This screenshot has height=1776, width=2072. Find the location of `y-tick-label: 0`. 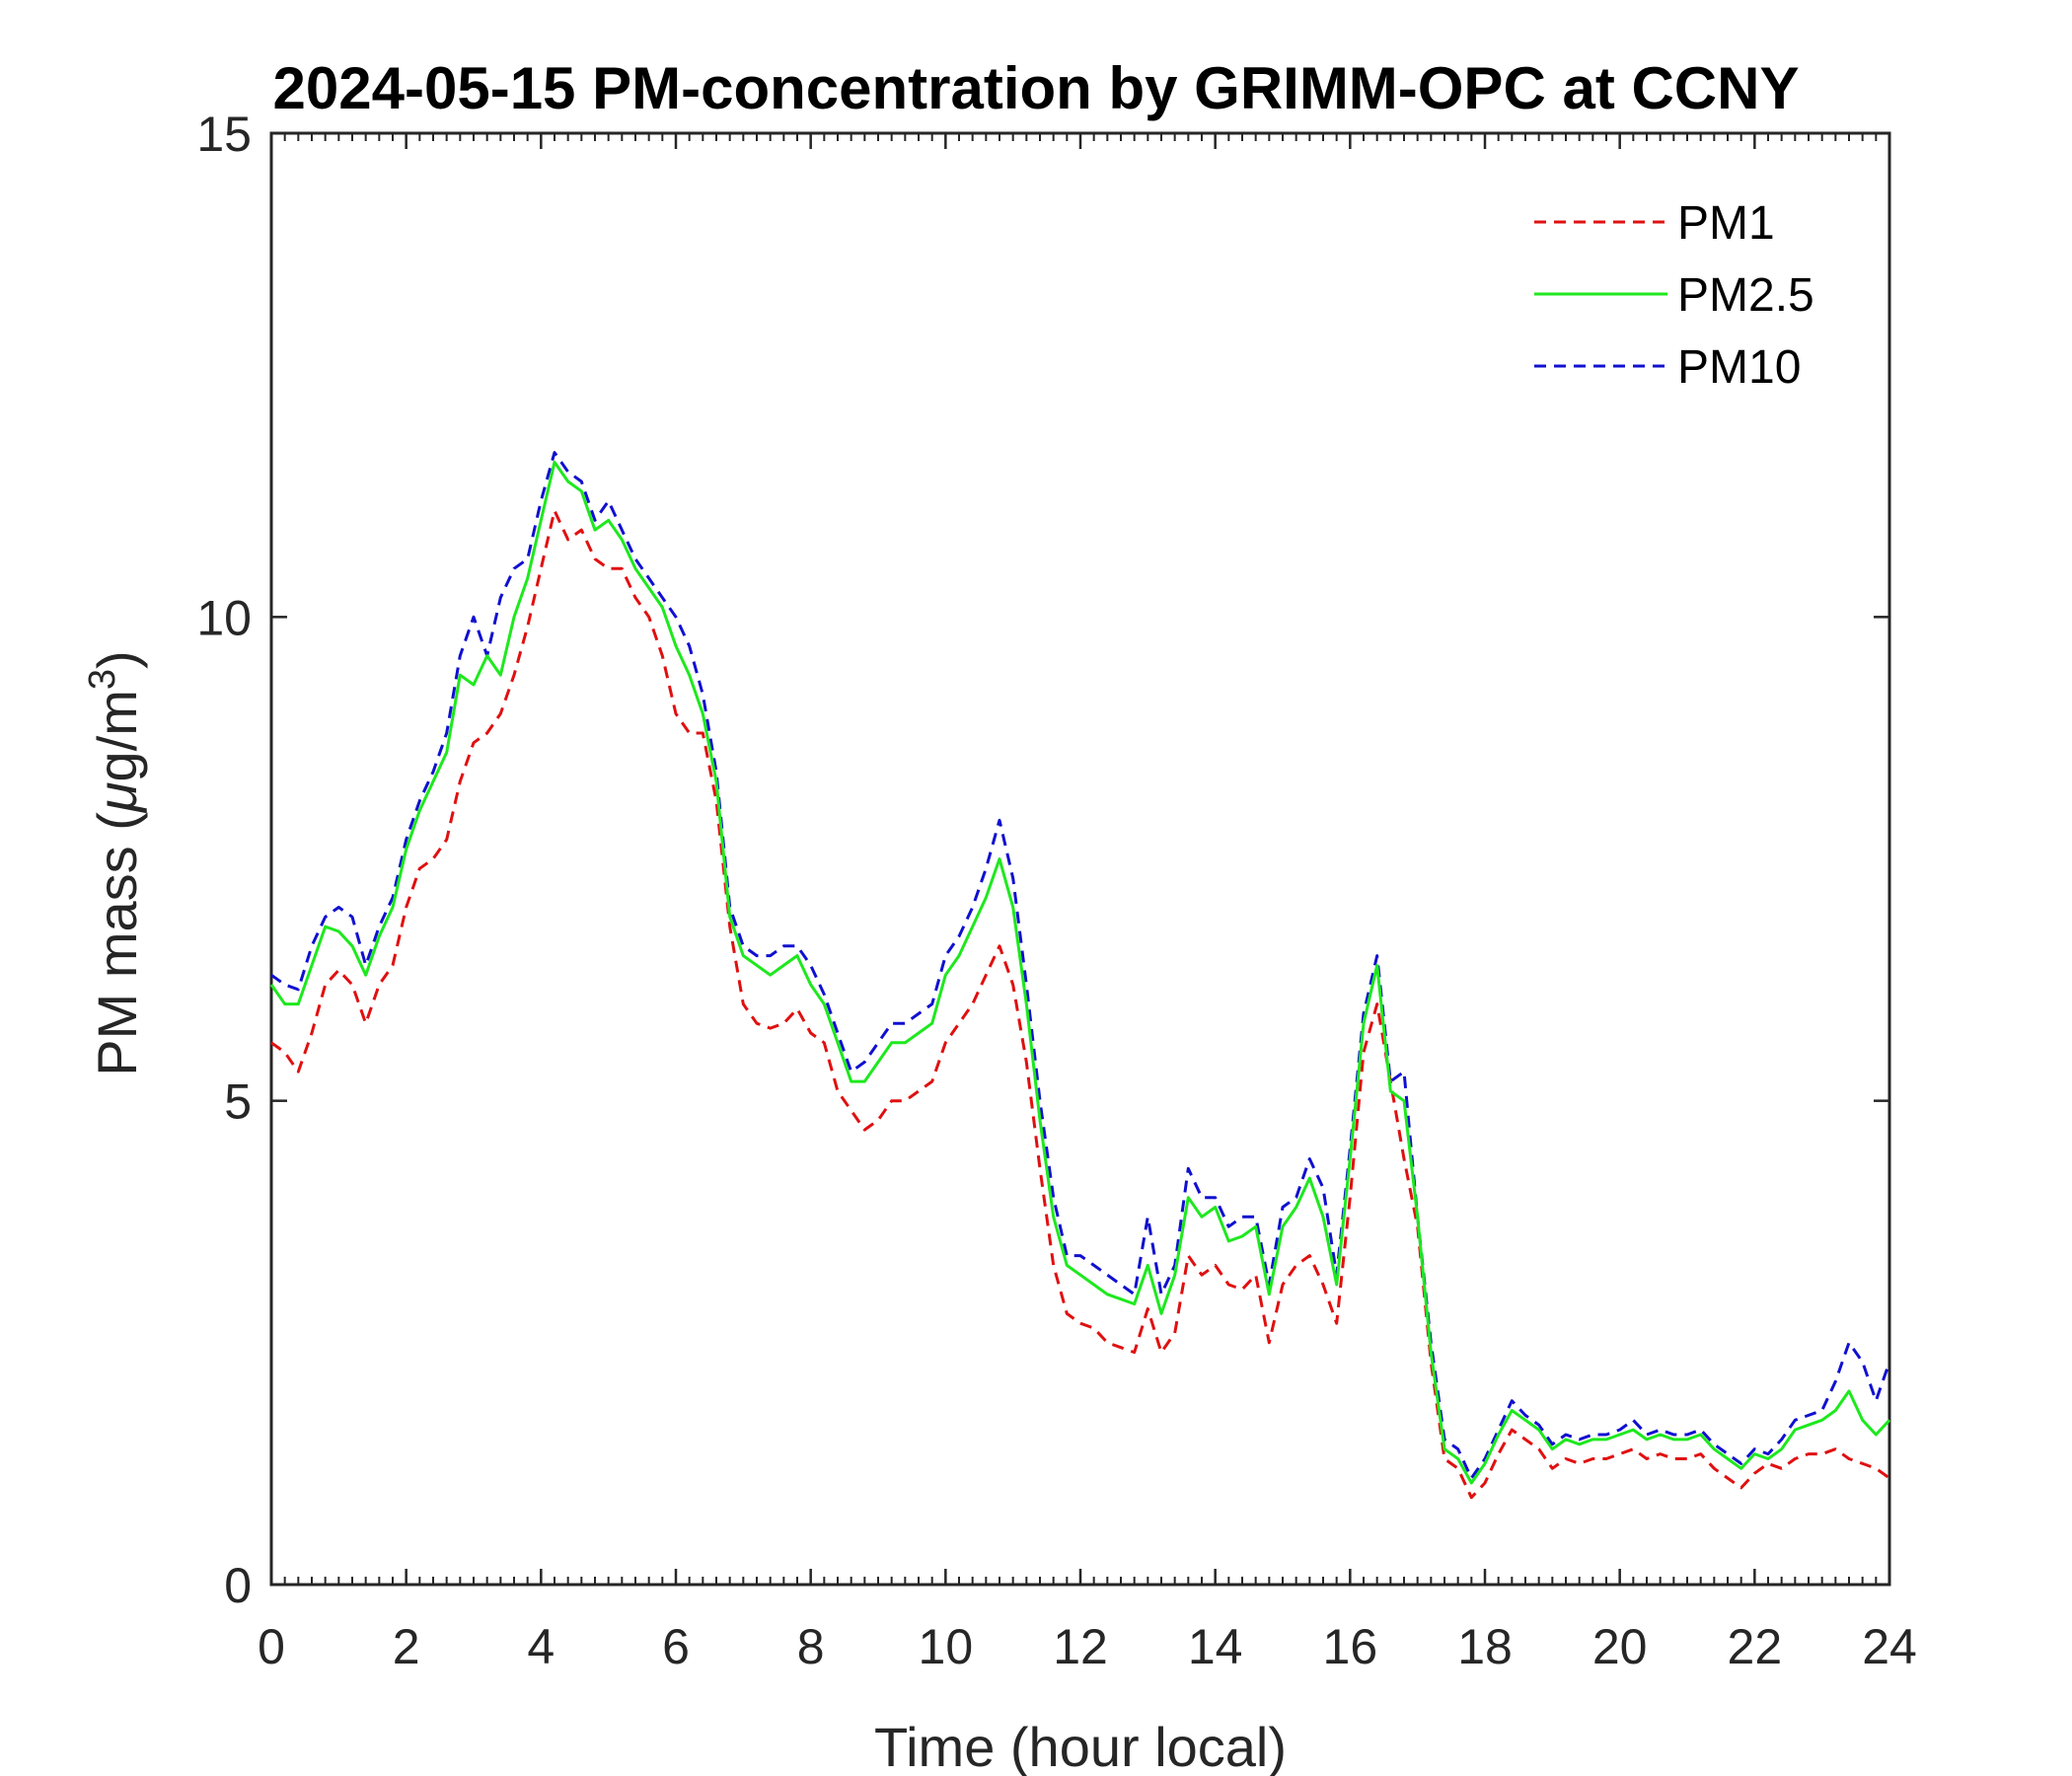

y-tick-label: 0 is located at coordinates (238, 1586).